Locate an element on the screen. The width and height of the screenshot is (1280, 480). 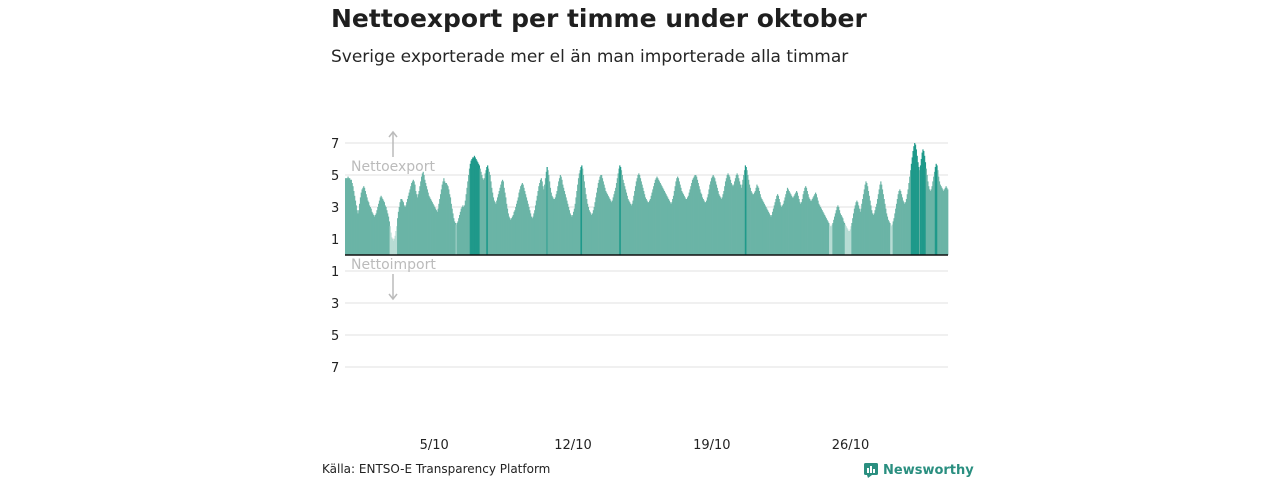
annotation-export: Nettoexport is located at coordinates (393, 167).